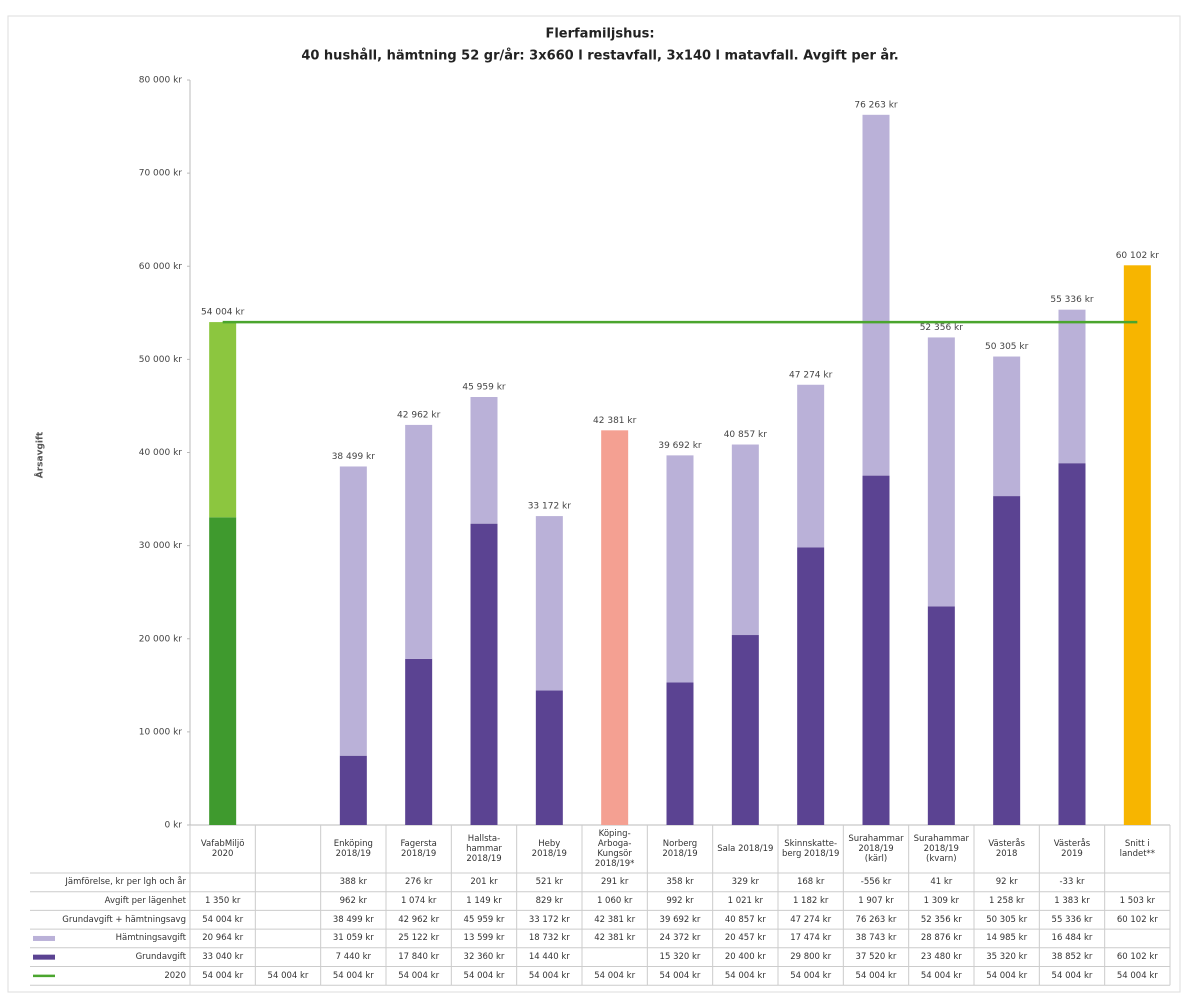  Describe the element at coordinates (876, 938) in the screenshot. I see `table-cell: 38 743 kr` at that location.